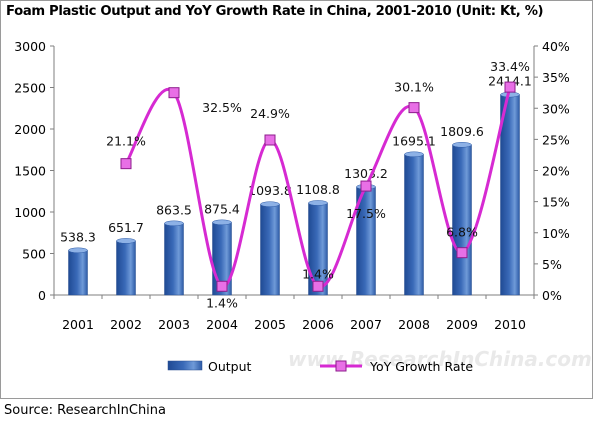  What do you see at coordinates (462, 324) in the screenshot?
I see `x-tick-label: 2009` at bounding box center [462, 324].